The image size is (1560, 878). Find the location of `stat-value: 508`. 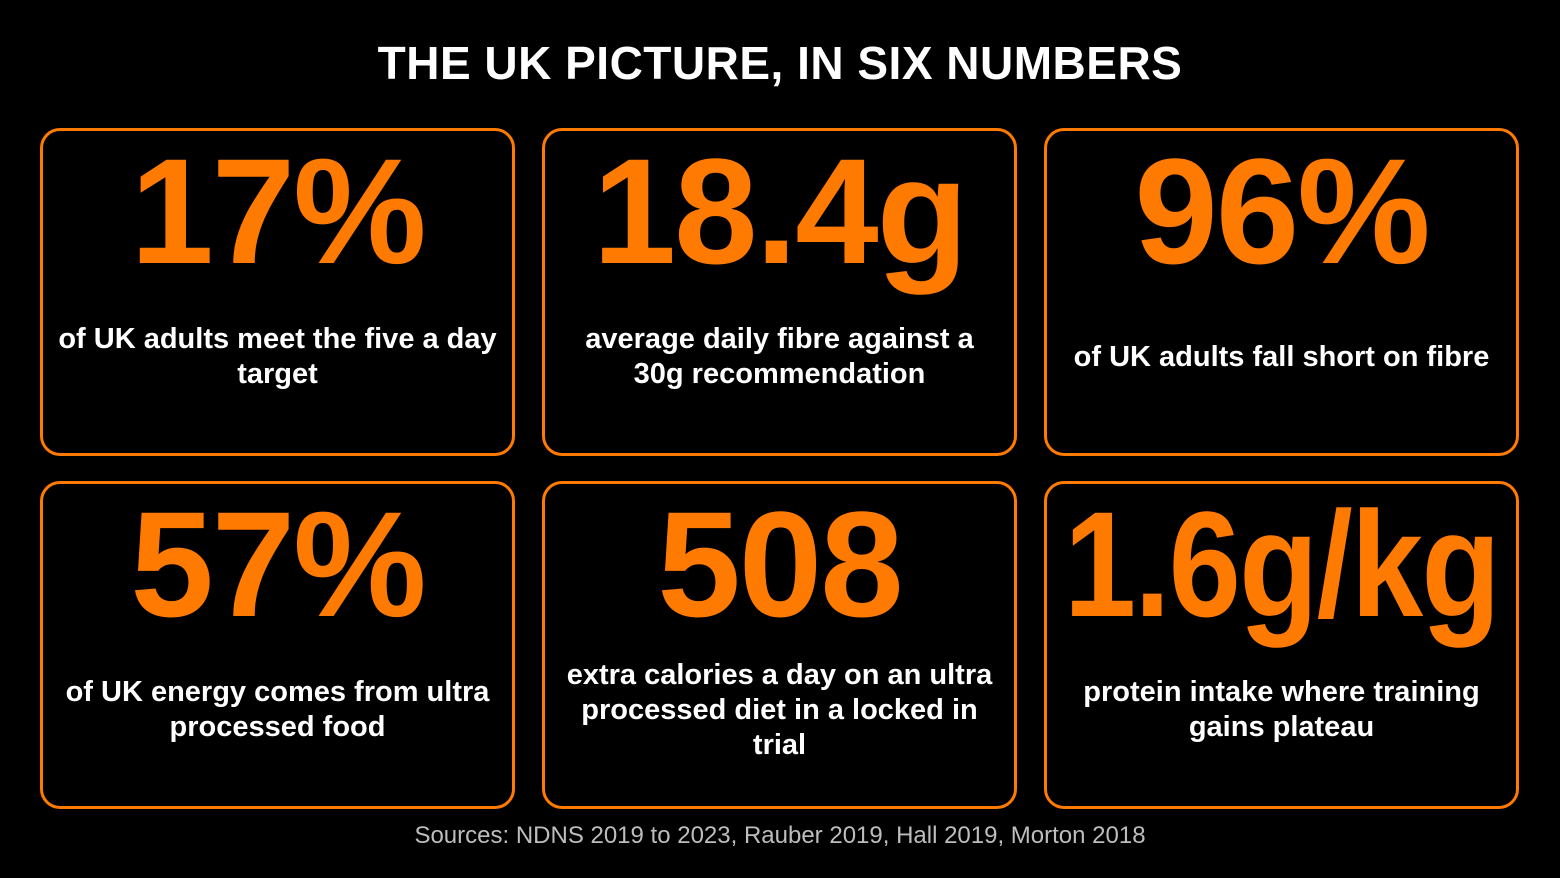

stat-value: 508 is located at coordinates (780, 563).